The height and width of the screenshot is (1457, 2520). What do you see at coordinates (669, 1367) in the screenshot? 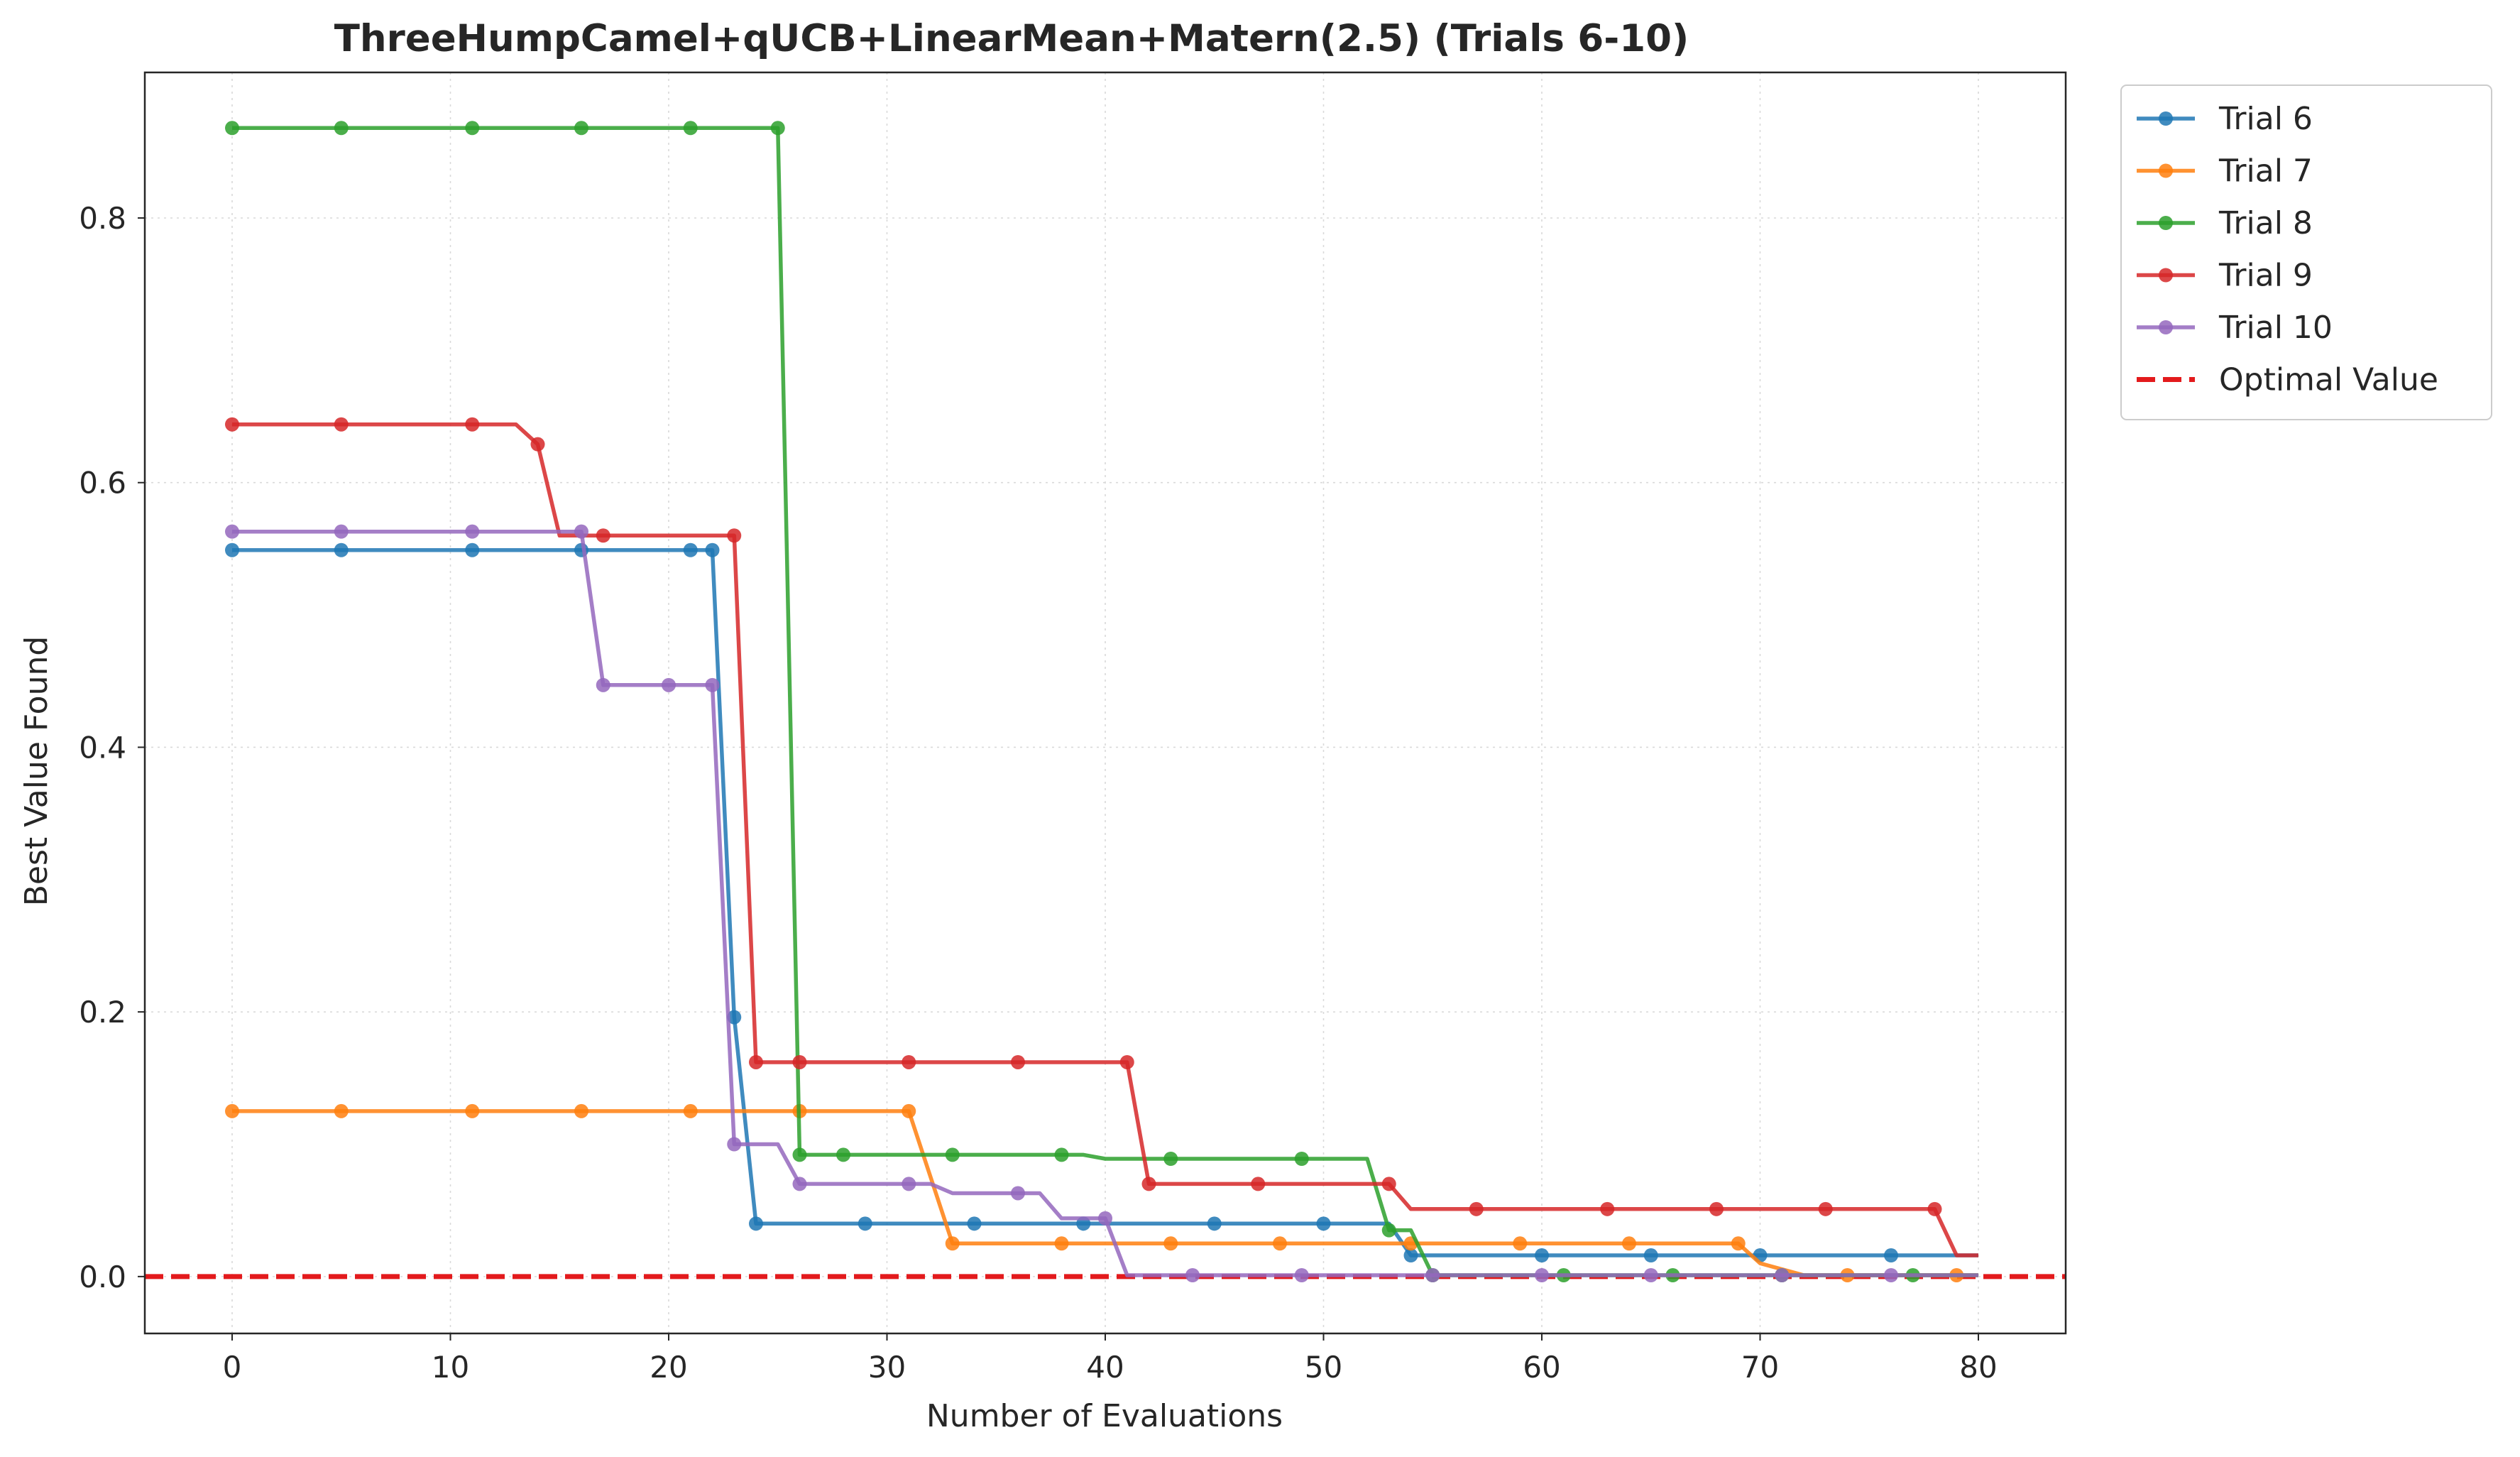
I see `x-tick-label: 20` at bounding box center [669, 1367].